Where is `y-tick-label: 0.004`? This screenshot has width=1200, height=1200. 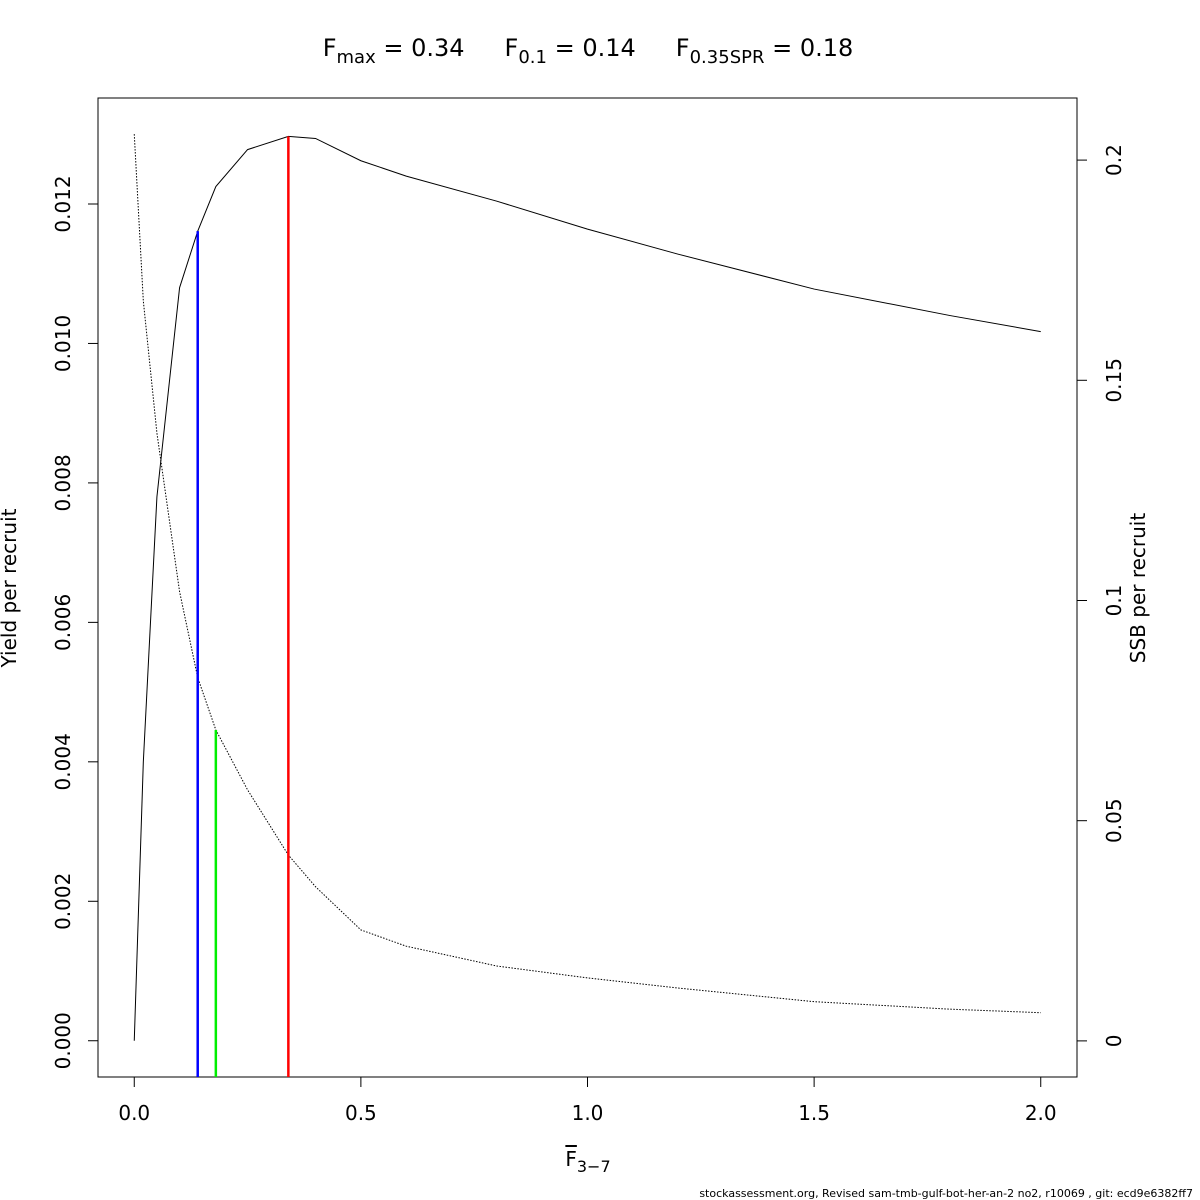
y-tick-label: 0.004 is located at coordinates (63, 761).